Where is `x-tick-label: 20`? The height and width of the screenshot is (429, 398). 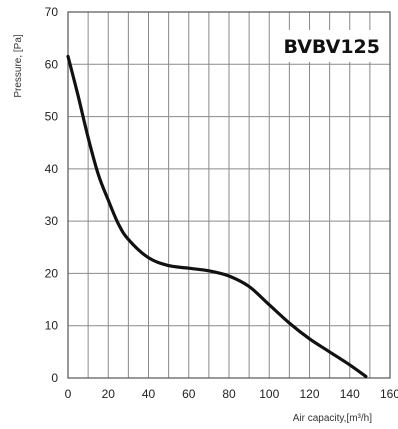
x-tick-label: 20 is located at coordinates (109, 394).